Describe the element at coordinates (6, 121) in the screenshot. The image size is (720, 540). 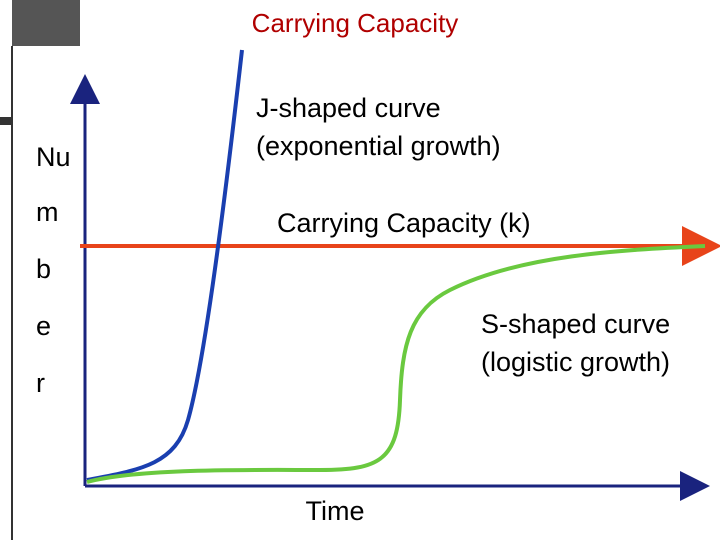
I see `decor-mark` at that location.